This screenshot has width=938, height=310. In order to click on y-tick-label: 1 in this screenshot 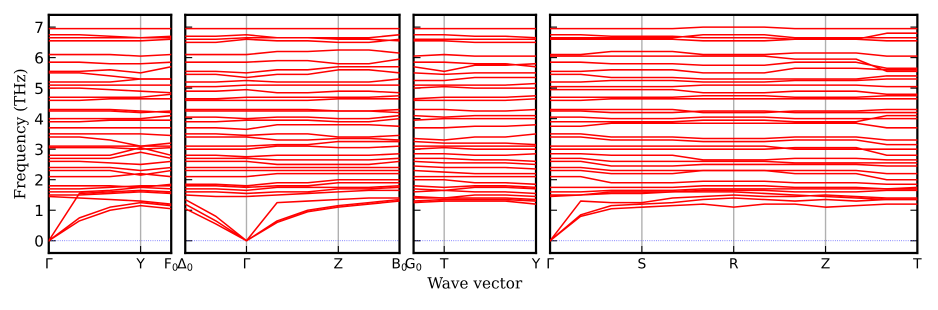, I will do `click(39, 210)`.